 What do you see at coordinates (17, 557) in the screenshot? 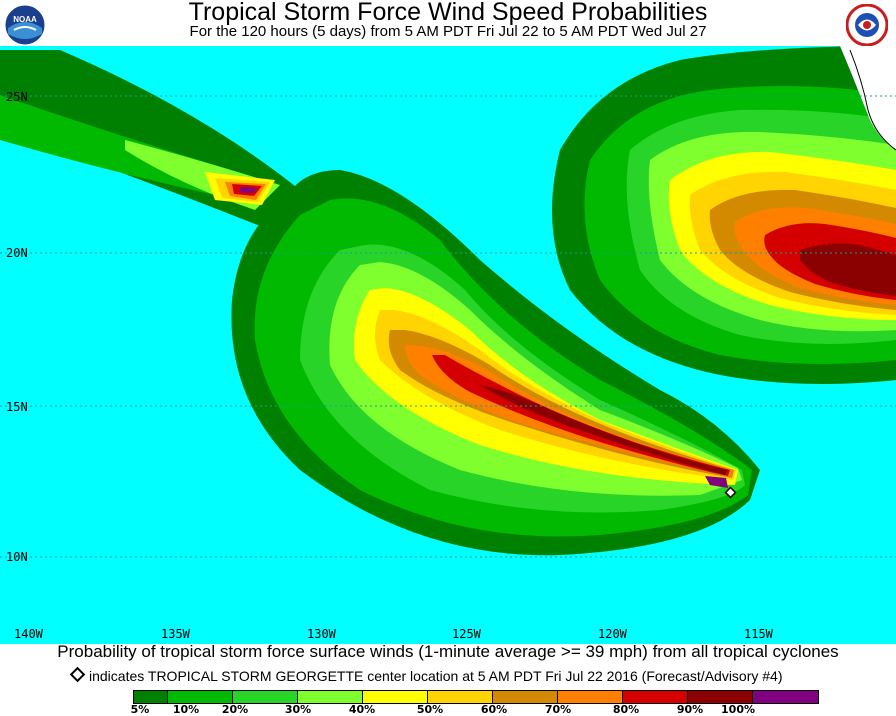
I see `lat-label-10n: 10N` at bounding box center [17, 557].